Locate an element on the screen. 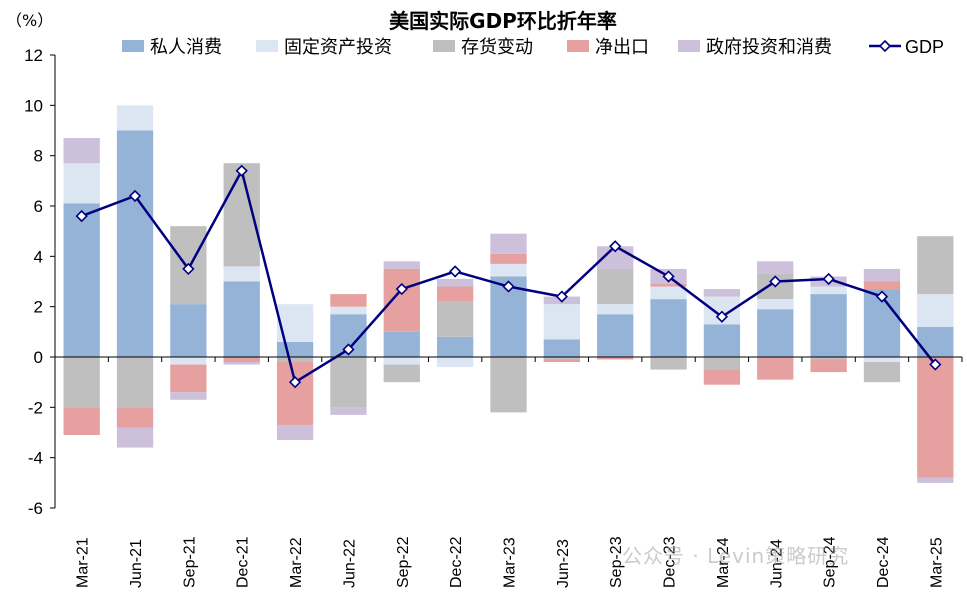 Image resolution: width=967 pixels, height=594 pixels. y-tick-label: -4 is located at coordinates (35, 458).